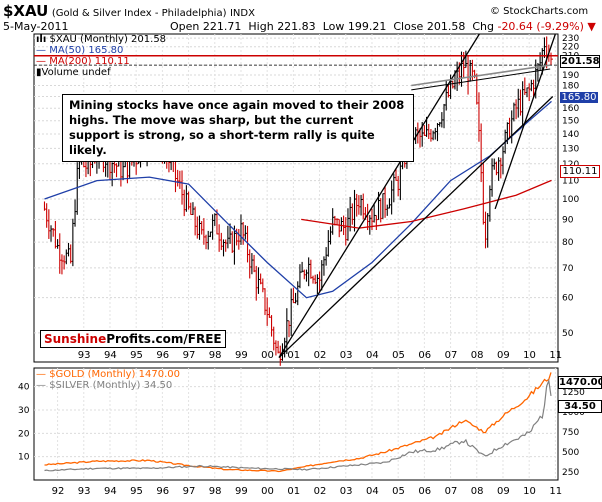  I want to click on x-tick-label: 09, so click(503, 491).